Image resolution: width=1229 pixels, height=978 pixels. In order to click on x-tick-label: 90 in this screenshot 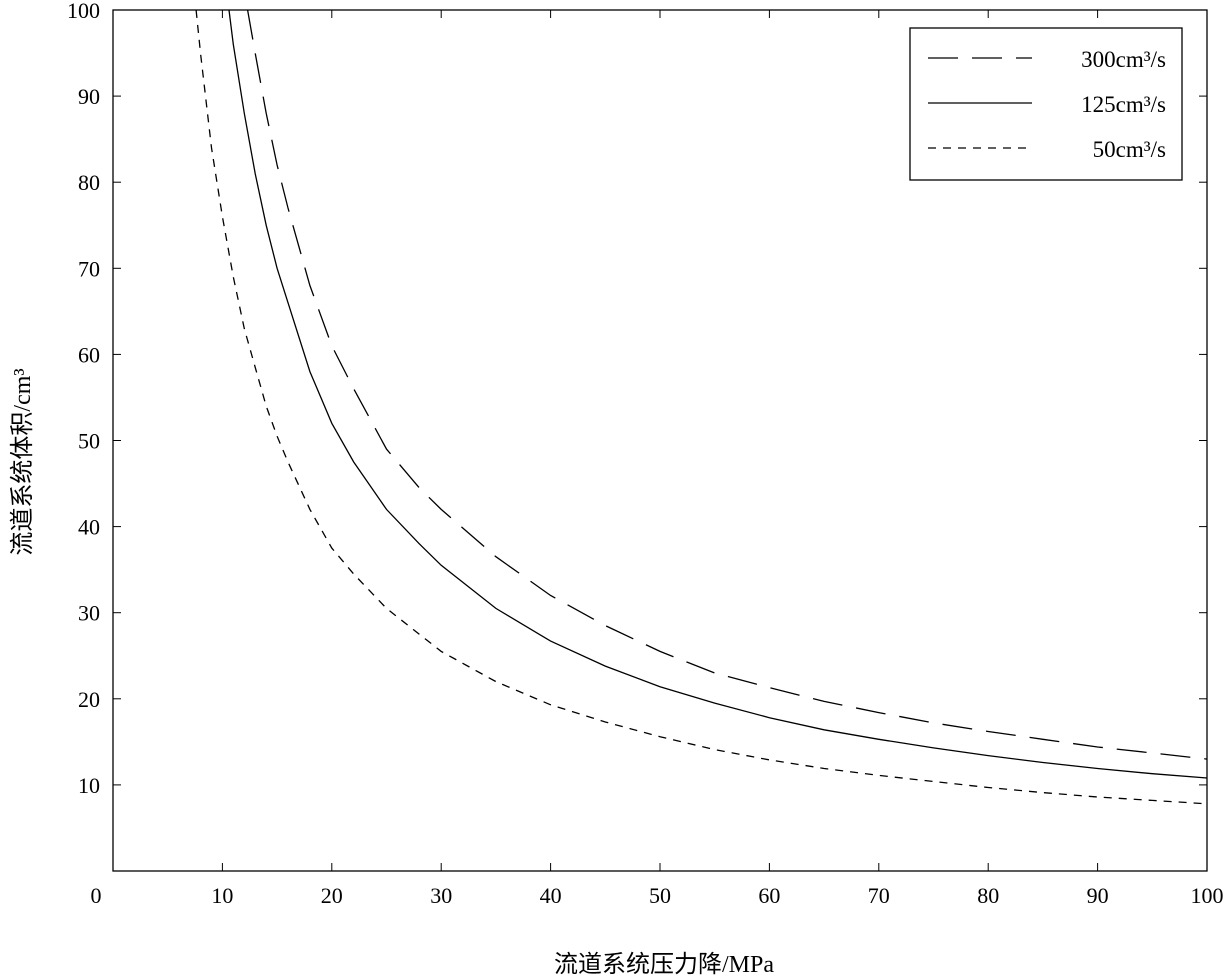, I will do `click(1098, 895)`.